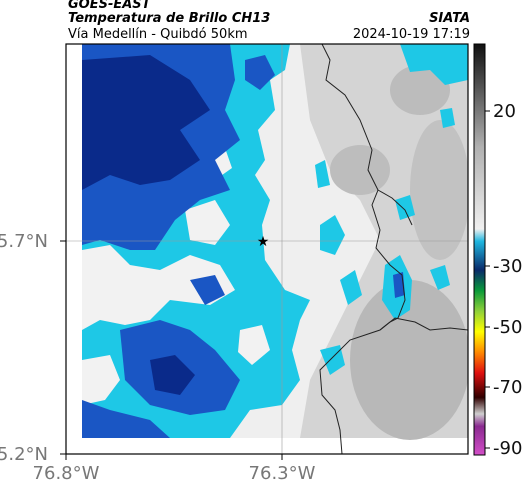 This screenshot has height=491, width=526. Describe the element at coordinates (497, 251) in the screenshot. I see `colorbar: 20 -30 -50 -70 -90` at that location.